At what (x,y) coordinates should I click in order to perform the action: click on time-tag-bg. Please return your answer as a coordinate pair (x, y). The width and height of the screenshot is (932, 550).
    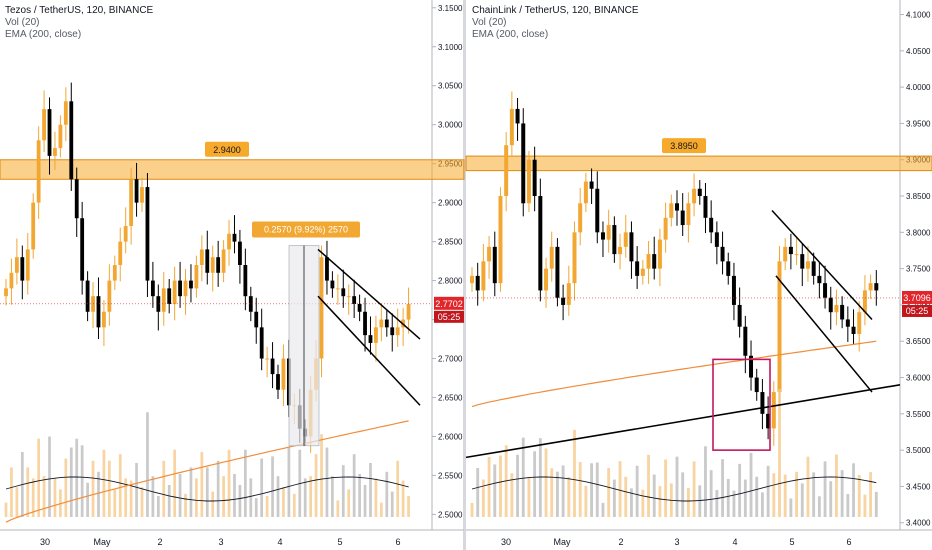
    Looking at the image, I should click on (917, 310).